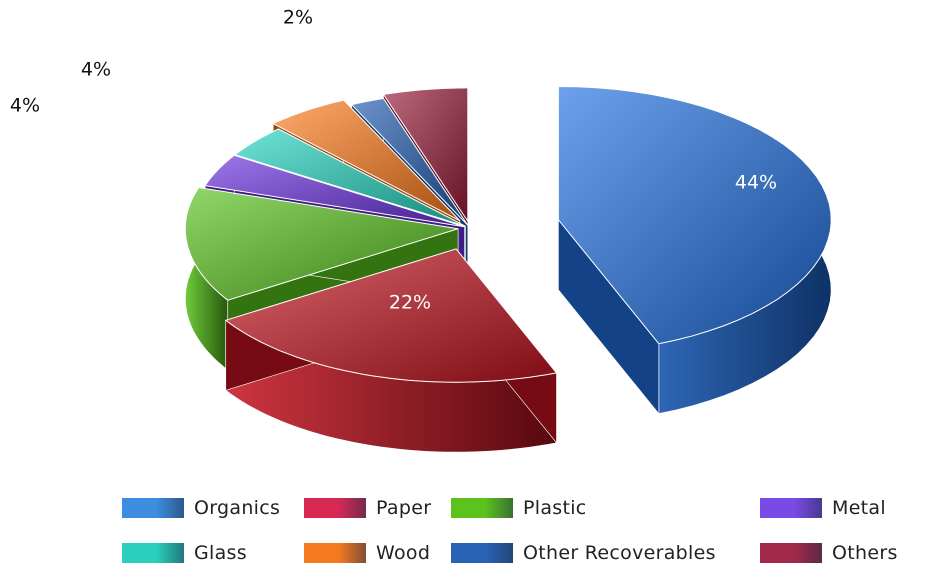 The width and height of the screenshot is (939, 566). What do you see at coordinates (410, 303) in the screenshot?
I see `data-label-paper: 22%` at bounding box center [410, 303].